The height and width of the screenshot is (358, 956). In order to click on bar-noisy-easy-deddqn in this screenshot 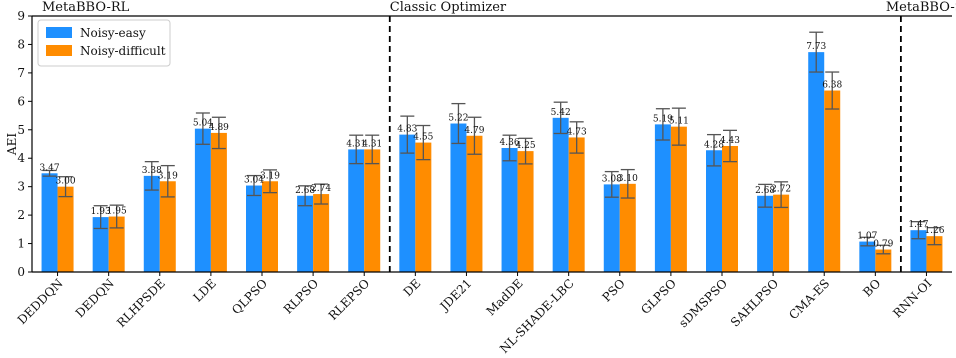, I will do `click(49, 222)`.